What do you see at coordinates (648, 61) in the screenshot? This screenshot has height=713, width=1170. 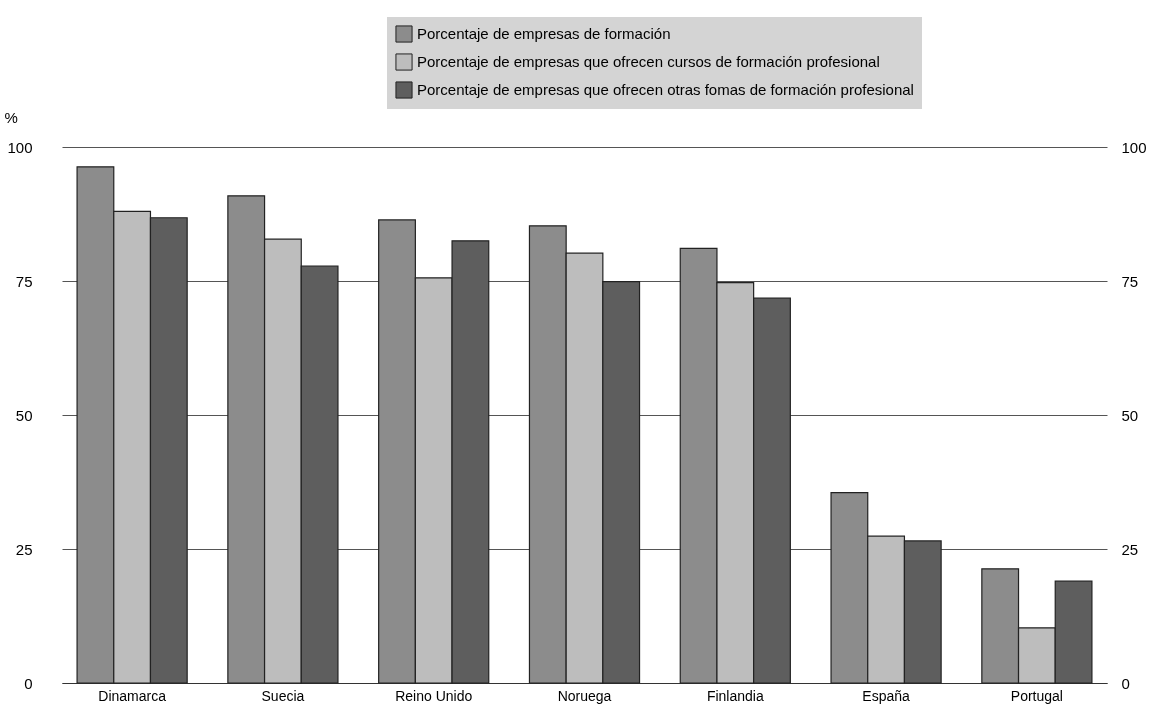 I see `legend-label: Porcentaje de empresas que ofrecen cursos de formación profesional` at bounding box center [648, 61].